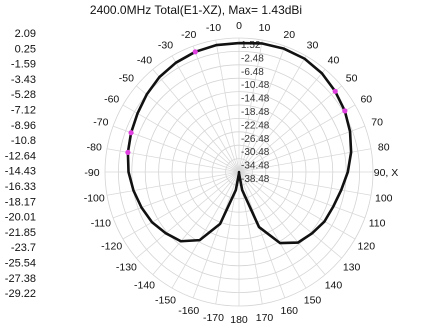 The width and height of the screenshot is (435, 323). What do you see at coordinates (377, 123) in the screenshot?
I see `angle-tick-label: 70` at bounding box center [377, 123].